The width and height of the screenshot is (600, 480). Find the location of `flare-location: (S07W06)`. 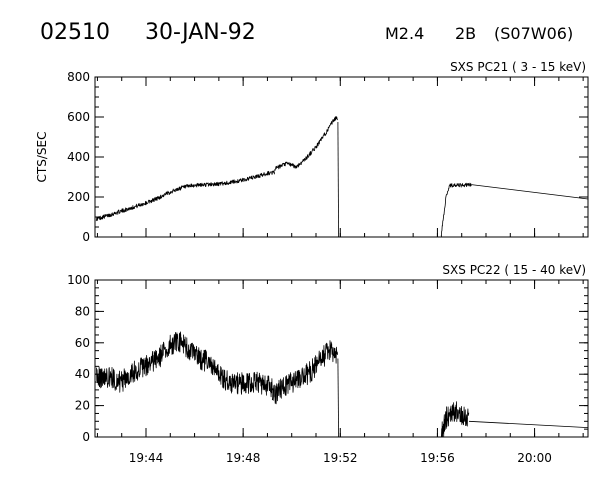

flare-location: (S07W06) is located at coordinates (533, 33).